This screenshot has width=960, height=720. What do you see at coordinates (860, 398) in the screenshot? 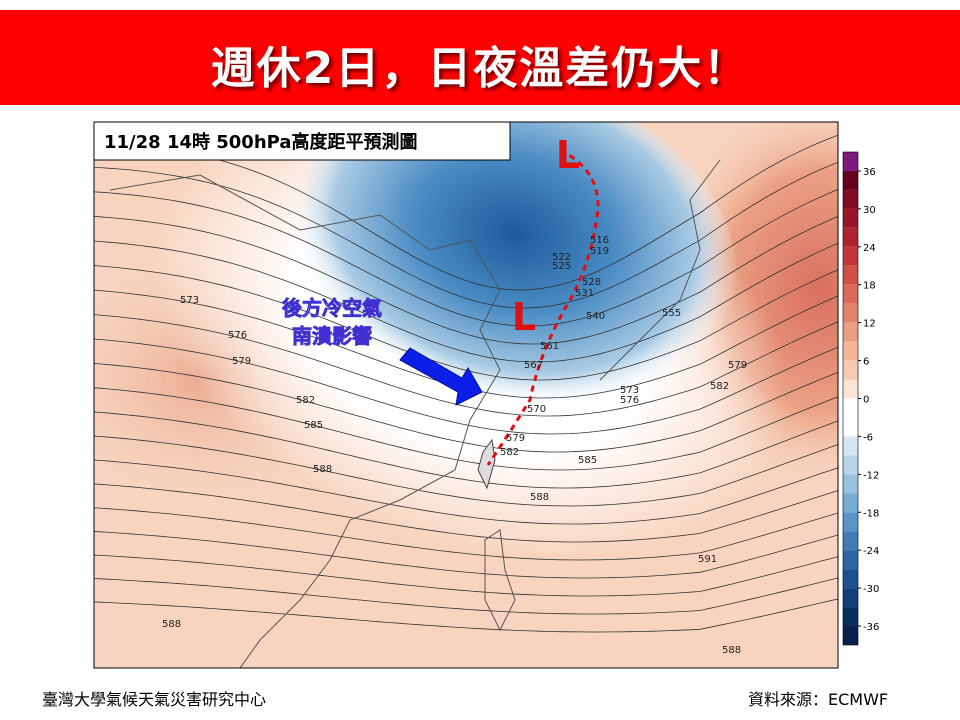
I see `colorbar: 36 30 24 18 12 6 0 -6 -12 -18 -24 -30 -36` at bounding box center [860, 398].